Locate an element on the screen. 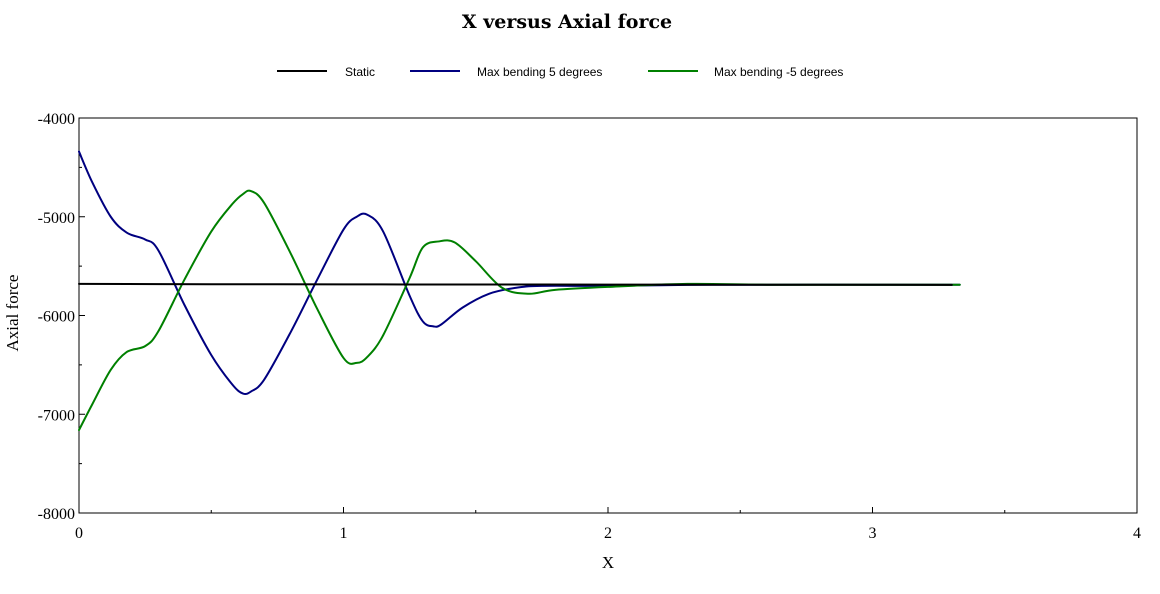 The image size is (1160, 594). x-axis-label: X is located at coordinates (608, 562).